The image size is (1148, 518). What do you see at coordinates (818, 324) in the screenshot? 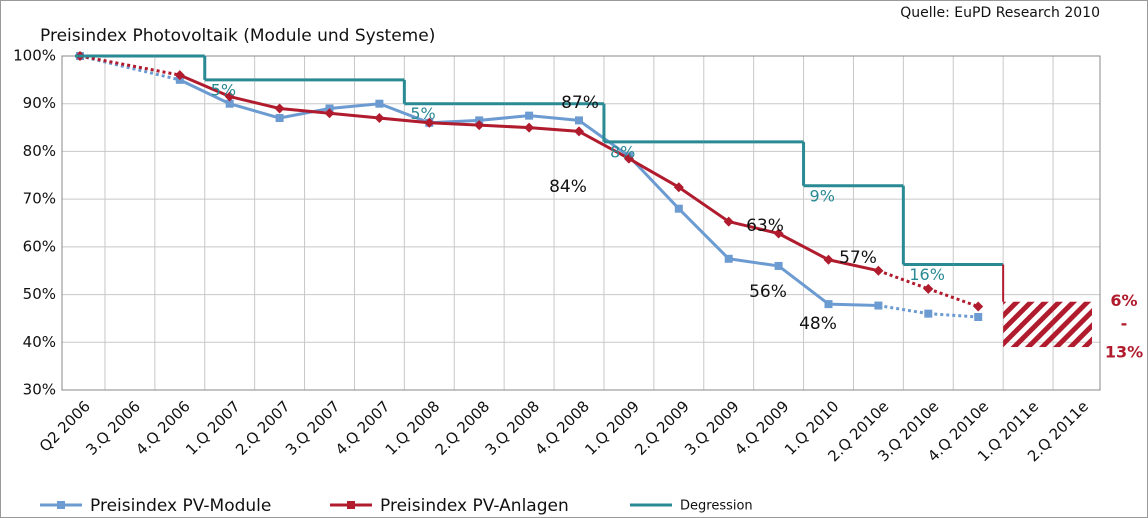
I see `annotation: 48%` at bounding box center [818, 324].